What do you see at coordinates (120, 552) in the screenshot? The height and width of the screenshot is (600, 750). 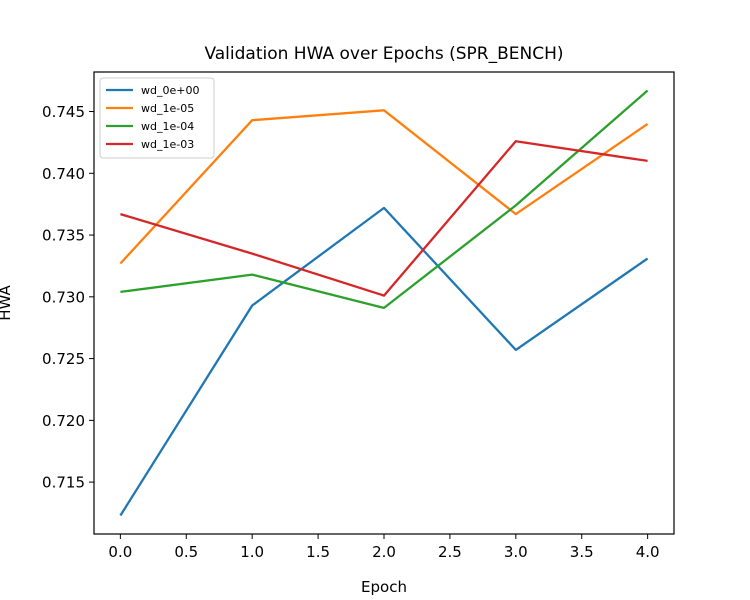 I see `x-tick-label: 0.0` at bounding box center [120, 552].